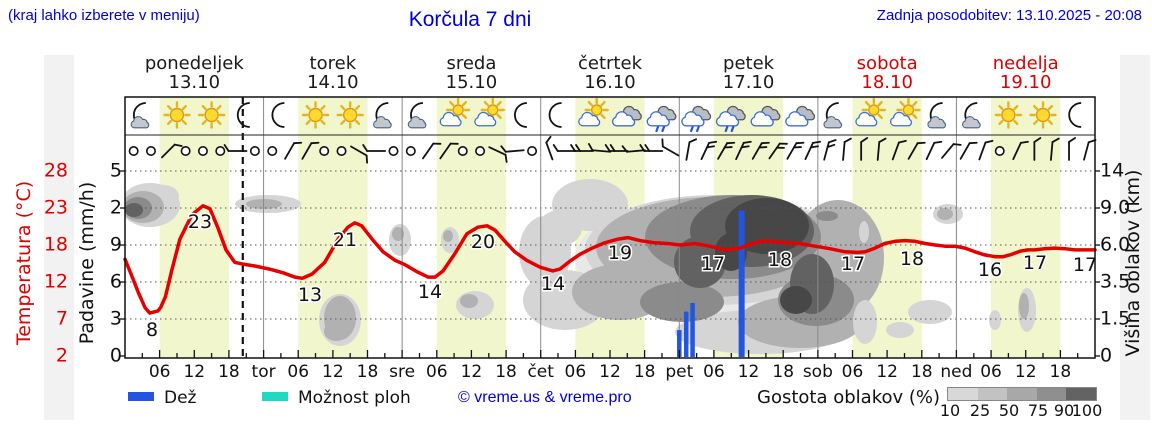 The width and height of the screenshot is (1152, 443). I want to click on day-name: sobota, so click(887, 63).